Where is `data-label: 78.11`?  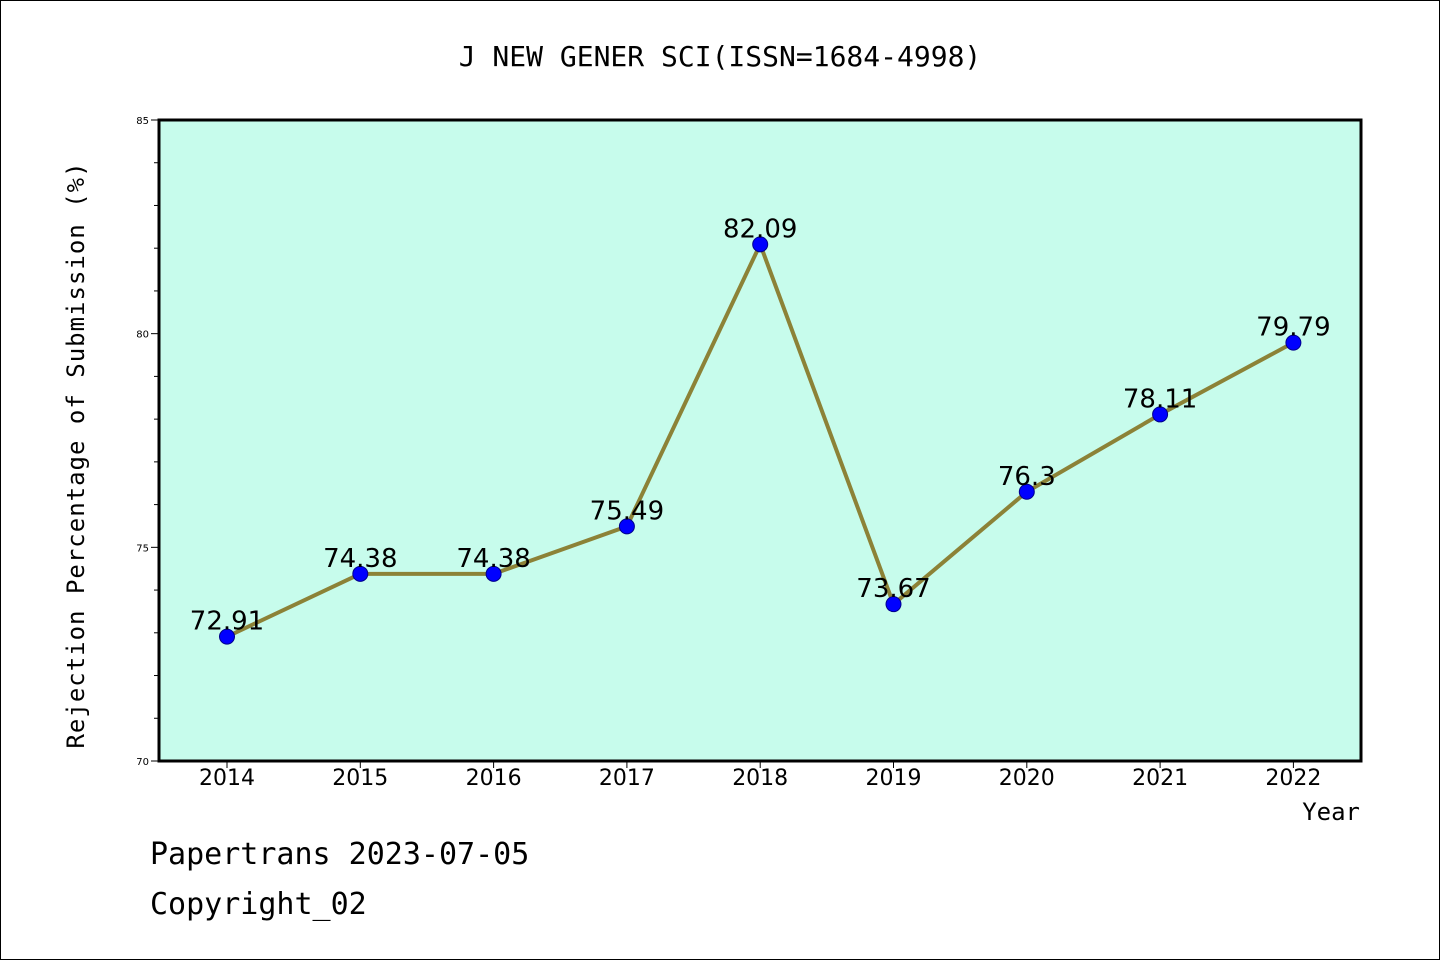 data-label: 78.11 is located at coordinates (1160, 399).